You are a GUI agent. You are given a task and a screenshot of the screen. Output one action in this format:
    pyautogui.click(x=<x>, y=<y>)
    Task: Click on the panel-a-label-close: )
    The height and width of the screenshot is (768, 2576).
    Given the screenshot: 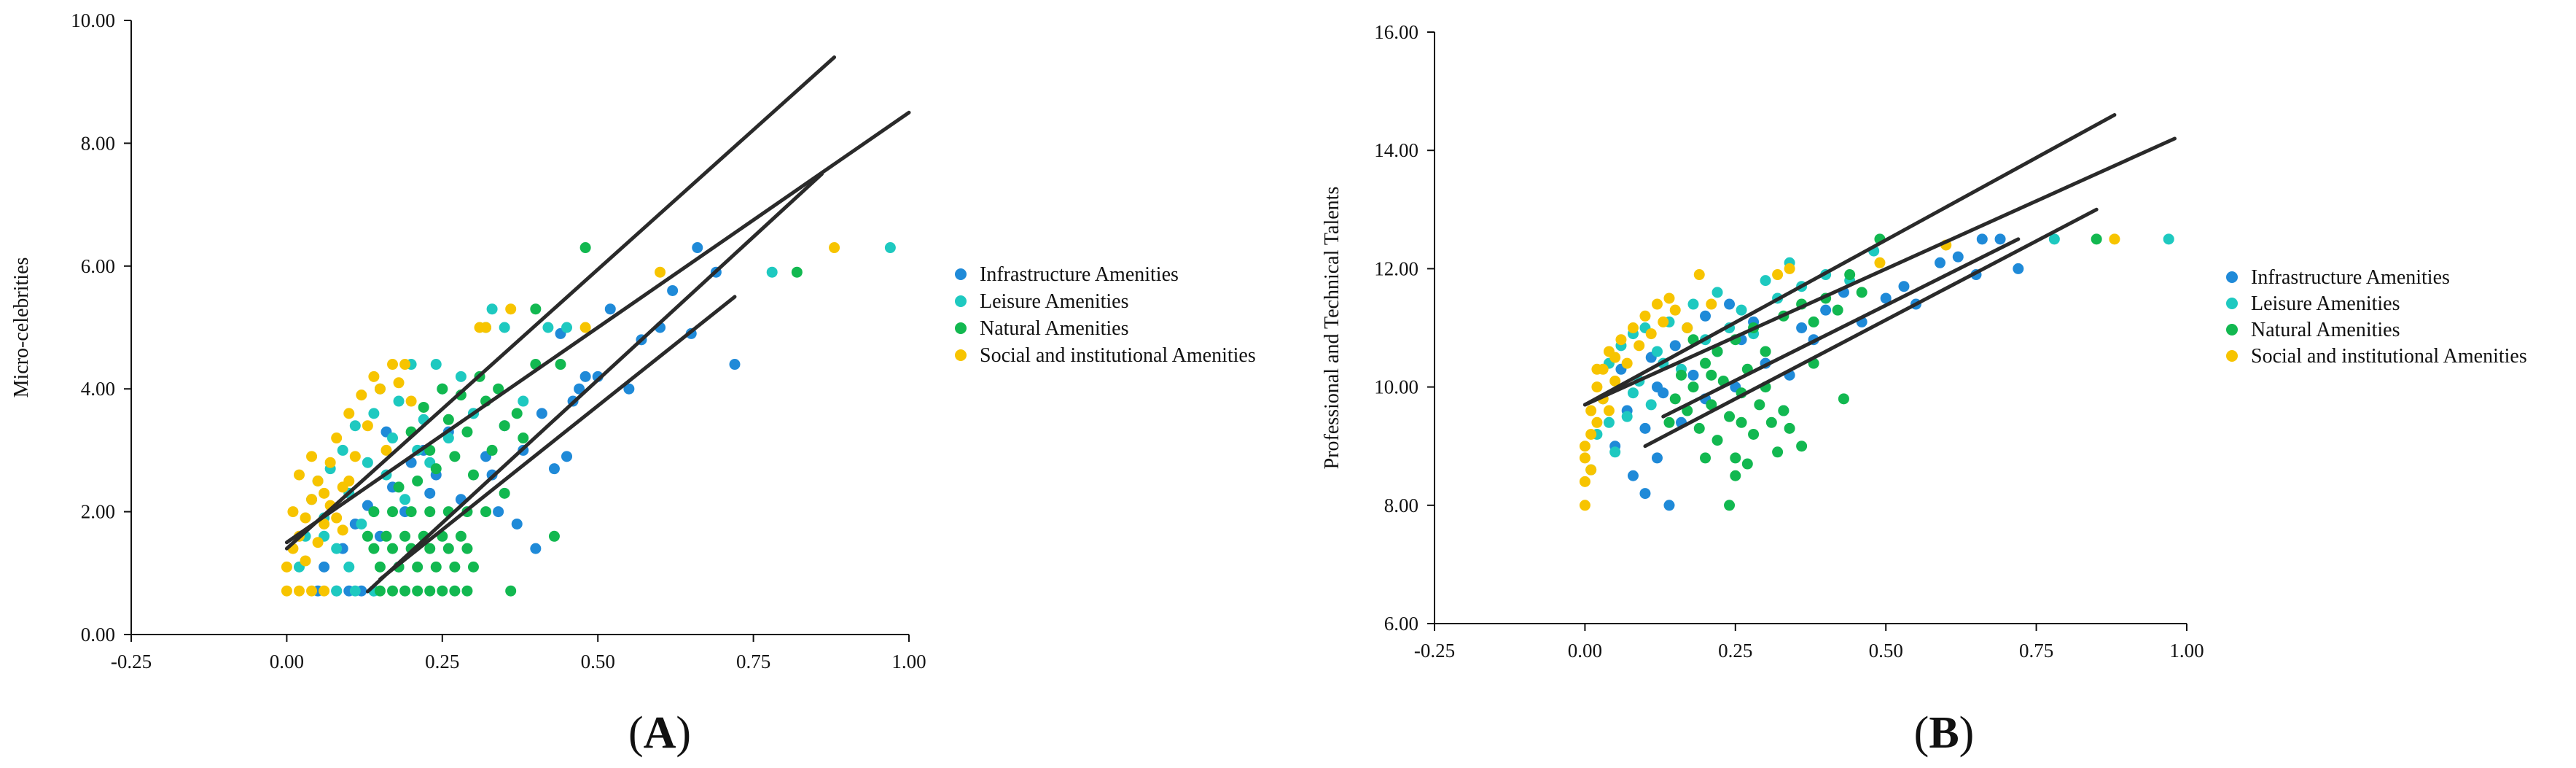 What is the action you would take?
    pyautogui.click(x=683, y=733)
    